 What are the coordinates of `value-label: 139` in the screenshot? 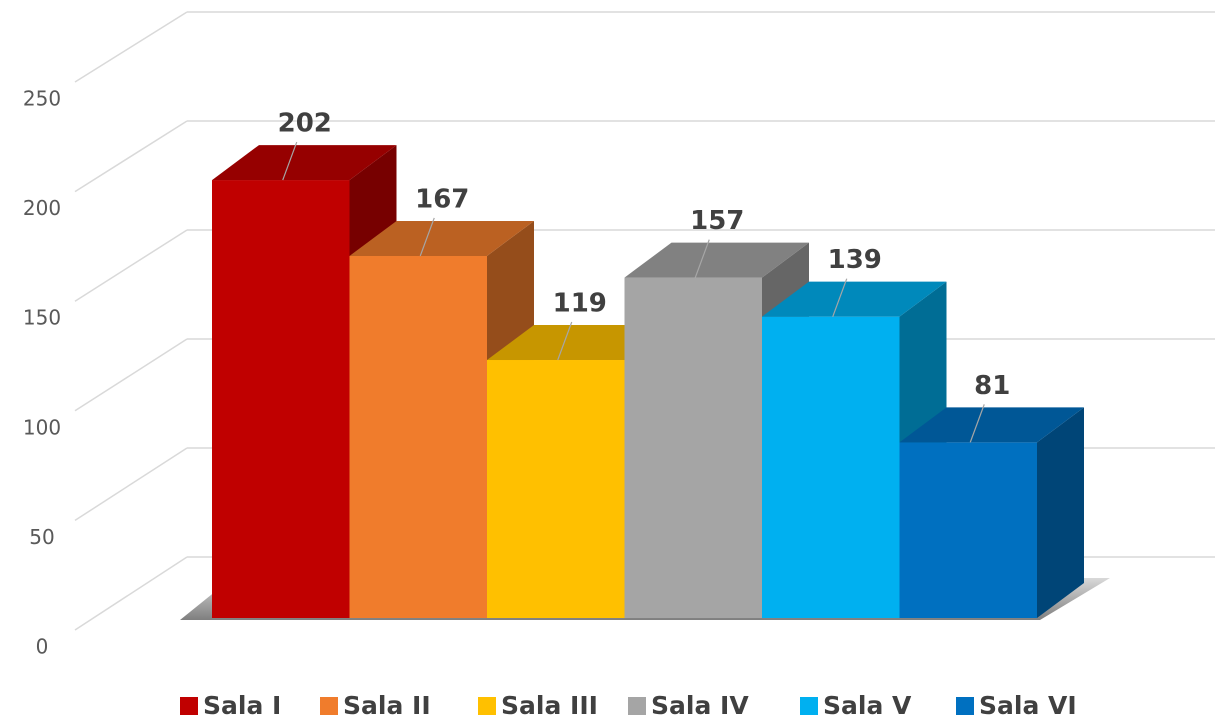 It's located at (855, 260).